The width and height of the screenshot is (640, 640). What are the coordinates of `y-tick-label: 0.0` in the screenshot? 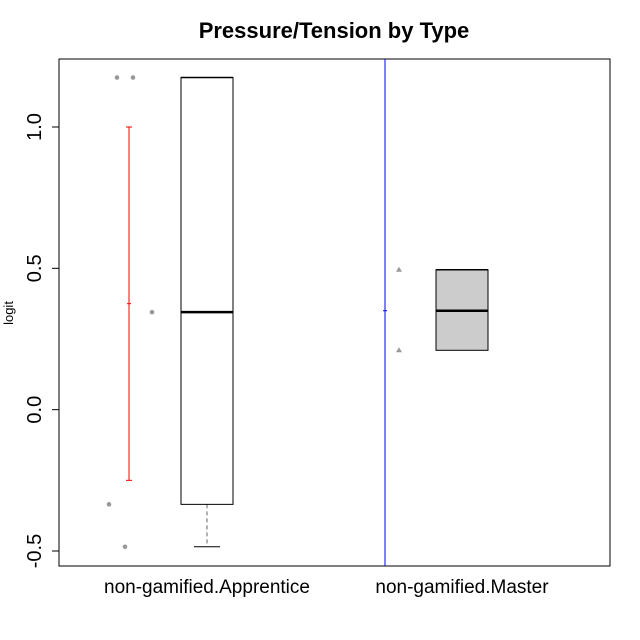 It's located at (35, 410).